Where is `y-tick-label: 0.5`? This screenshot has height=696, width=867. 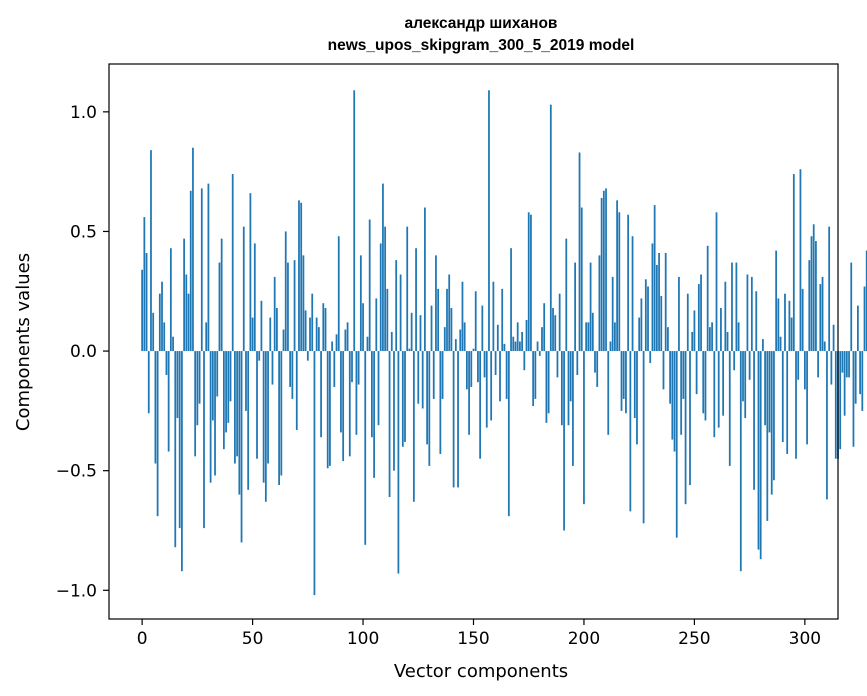 y-tick-label: 0.5 is located at coordinates (83, 232).